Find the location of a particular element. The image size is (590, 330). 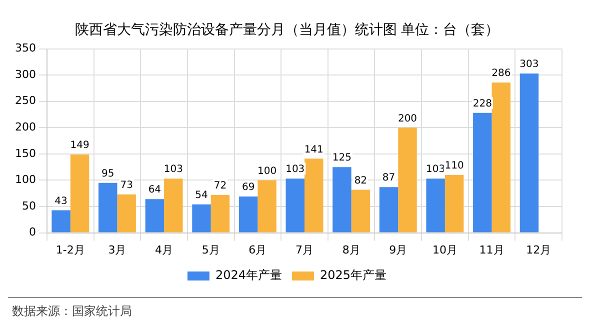

y-tick-label: 200 is located at coordinates (25, 127).